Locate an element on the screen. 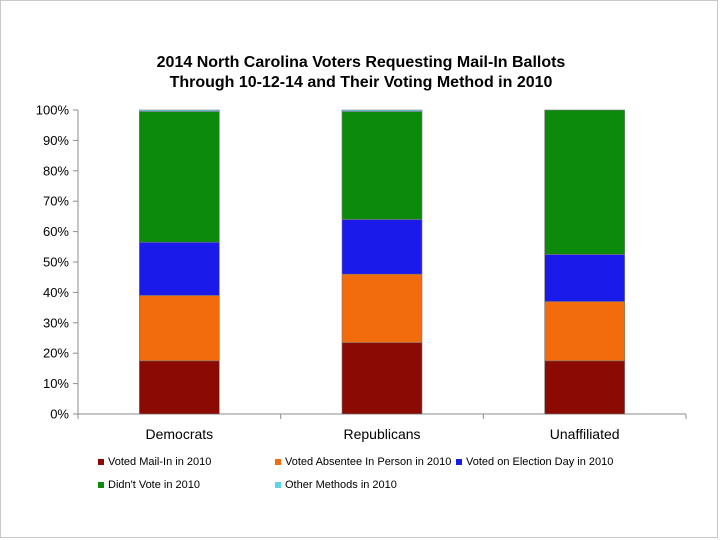  y-tick-label: 50% is located at coordinates (56, 262).